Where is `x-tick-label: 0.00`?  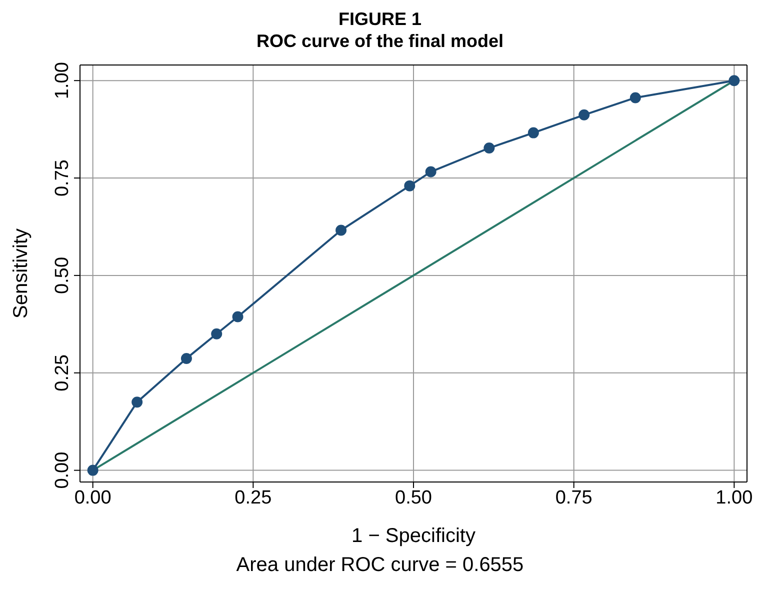 x-tick-label: 0.00 is located at coordinates (93, 497).